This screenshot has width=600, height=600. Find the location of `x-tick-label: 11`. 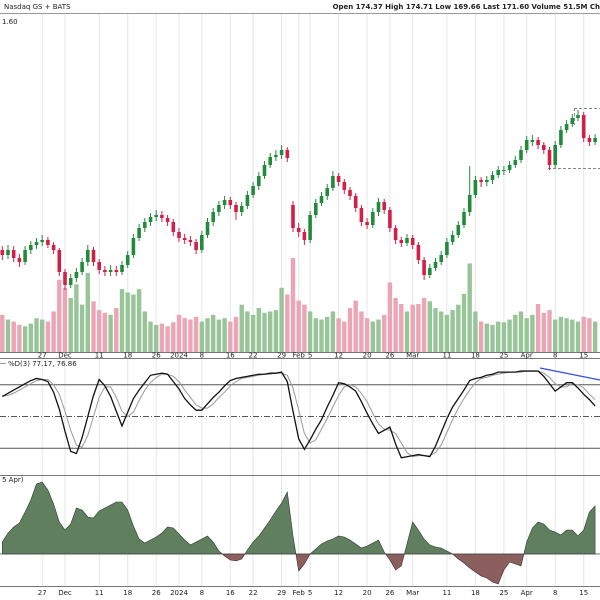

x-tick-label: 11 is located at coordinates (446, 593).